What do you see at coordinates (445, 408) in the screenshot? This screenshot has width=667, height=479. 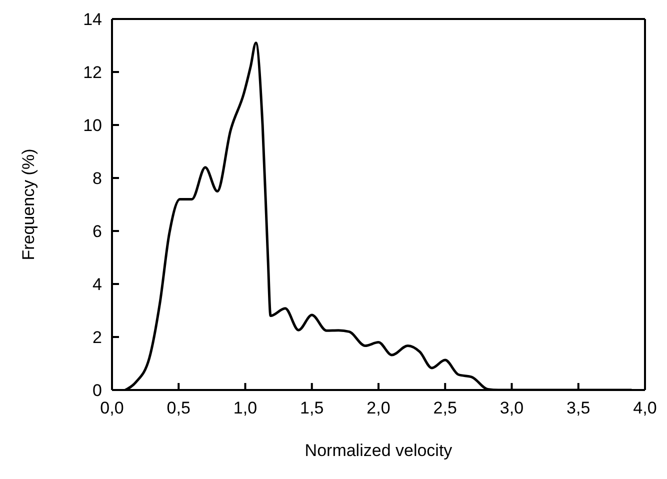 I see `x-tick-label: 2,5` at bounding box center [445, 408].